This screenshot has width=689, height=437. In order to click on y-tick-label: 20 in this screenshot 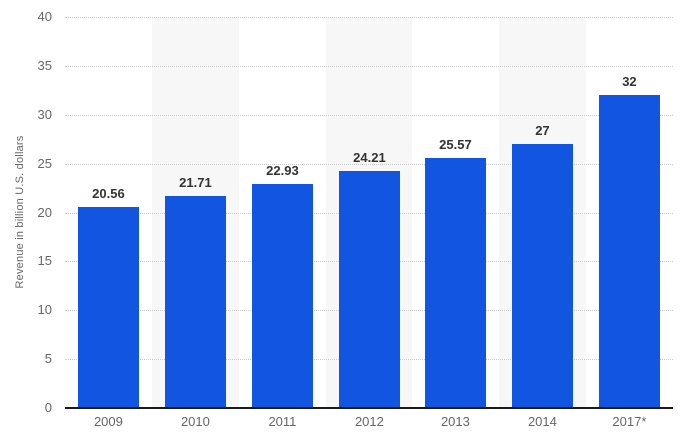, I will do `click(44, 212)`.